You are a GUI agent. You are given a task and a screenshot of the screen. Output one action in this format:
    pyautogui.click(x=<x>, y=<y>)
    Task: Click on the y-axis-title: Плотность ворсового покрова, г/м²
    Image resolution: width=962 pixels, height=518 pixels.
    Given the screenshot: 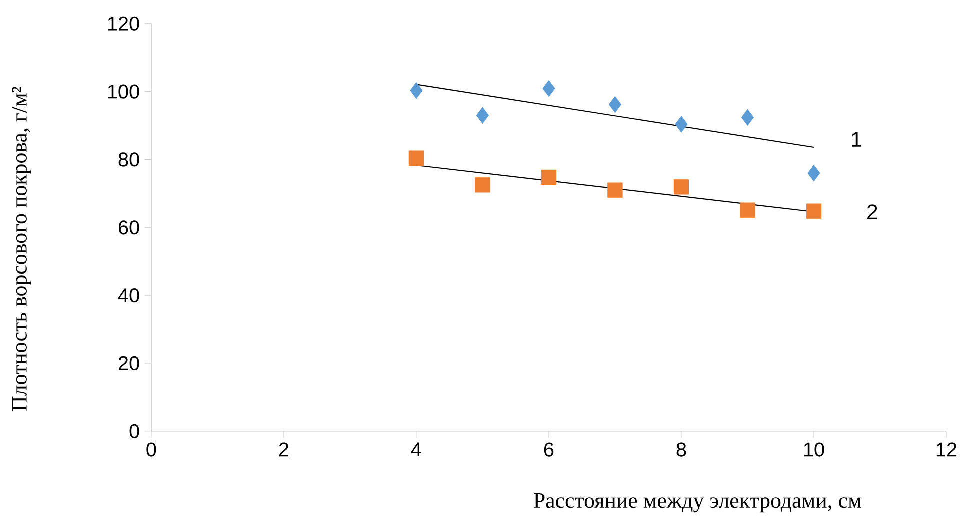 What is the action you would take?
    pyautogui.click(x=22, y=249)
    